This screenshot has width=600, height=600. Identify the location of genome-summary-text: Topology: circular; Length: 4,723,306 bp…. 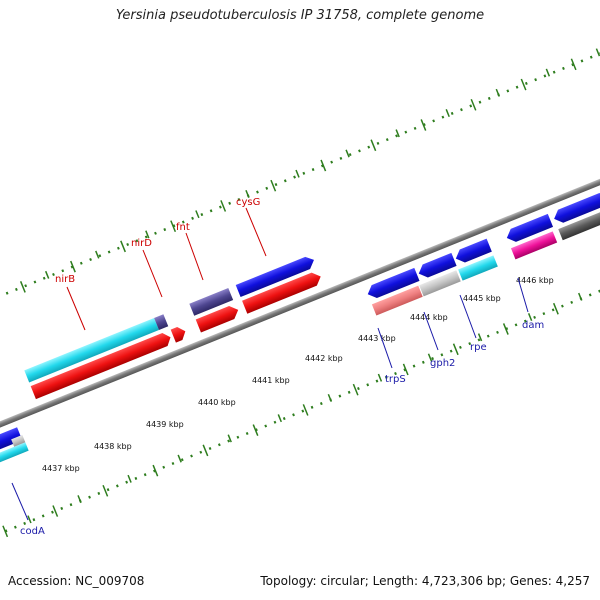
(425, 581).